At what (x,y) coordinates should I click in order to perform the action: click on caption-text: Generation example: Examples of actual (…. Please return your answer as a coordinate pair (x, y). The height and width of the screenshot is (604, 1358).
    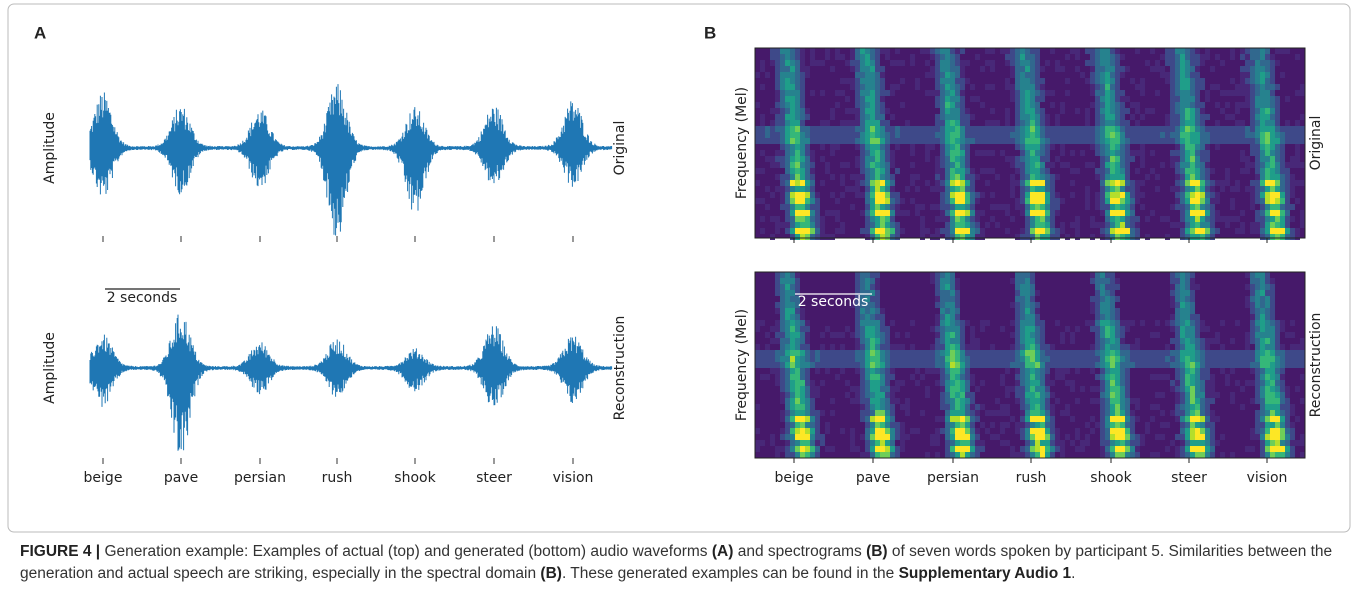
    Looking at the image, I should click on (406, 551).